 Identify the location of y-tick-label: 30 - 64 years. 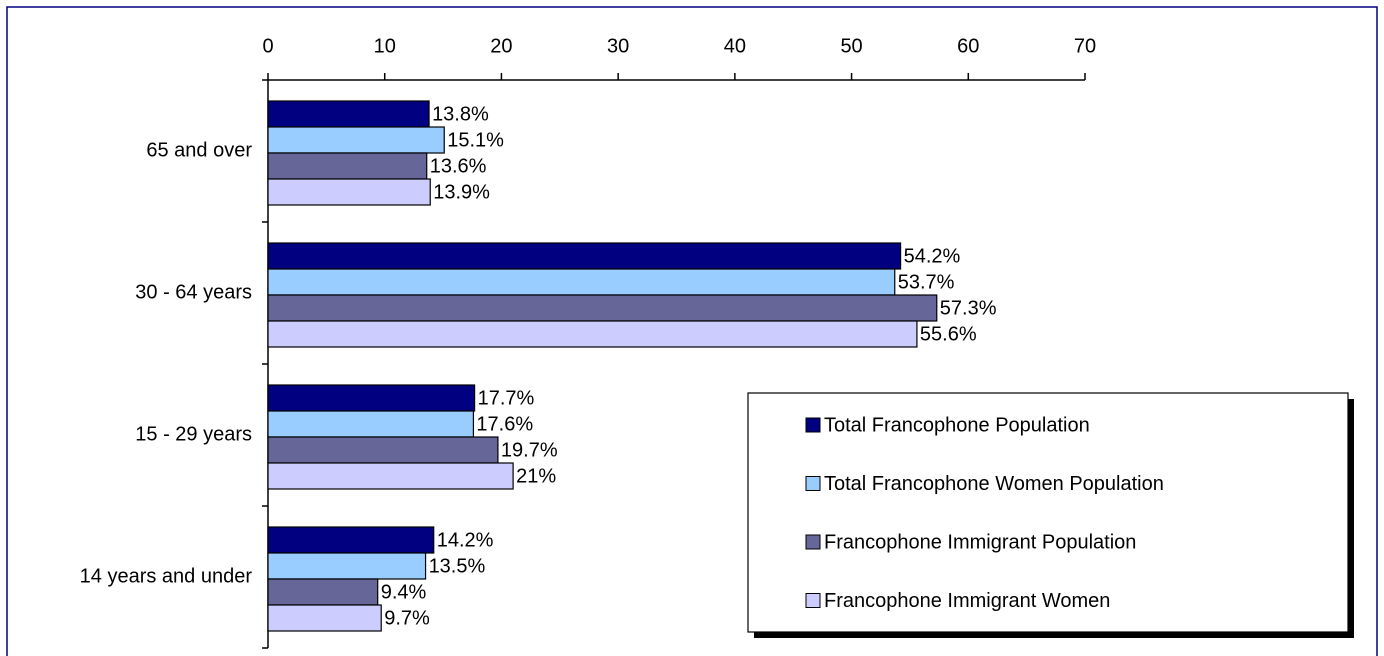
(193, 292).